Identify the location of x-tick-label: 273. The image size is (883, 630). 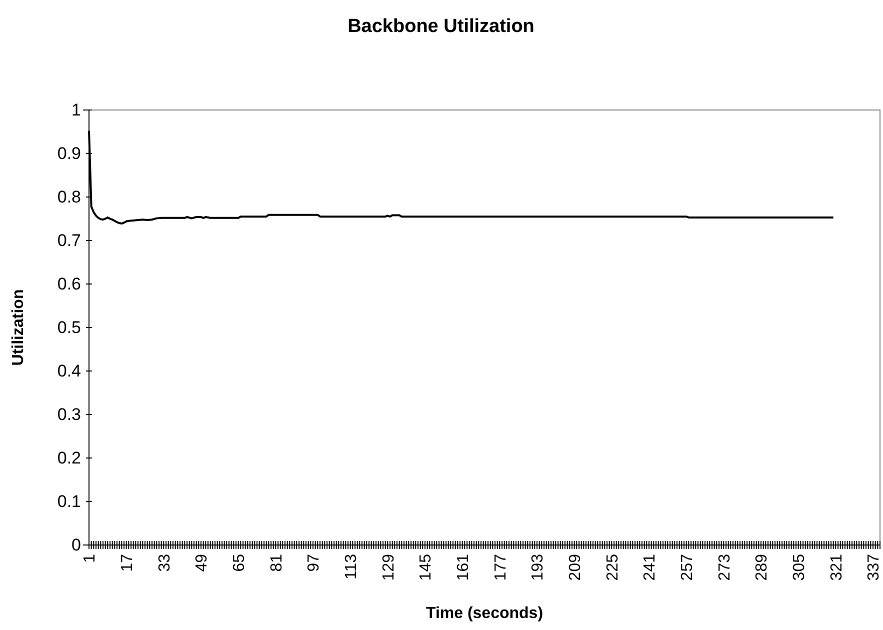
(725, 567).